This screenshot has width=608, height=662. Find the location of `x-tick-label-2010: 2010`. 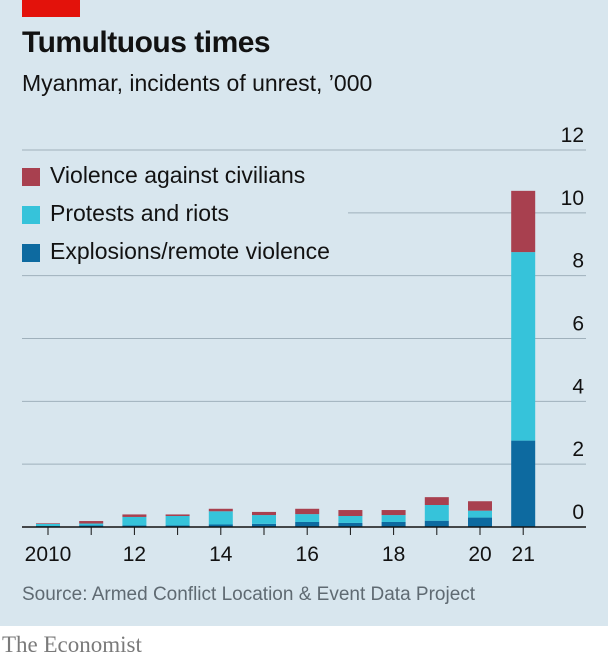

x-tick-label-2010: 2010 is located at coordinates (48, 554).